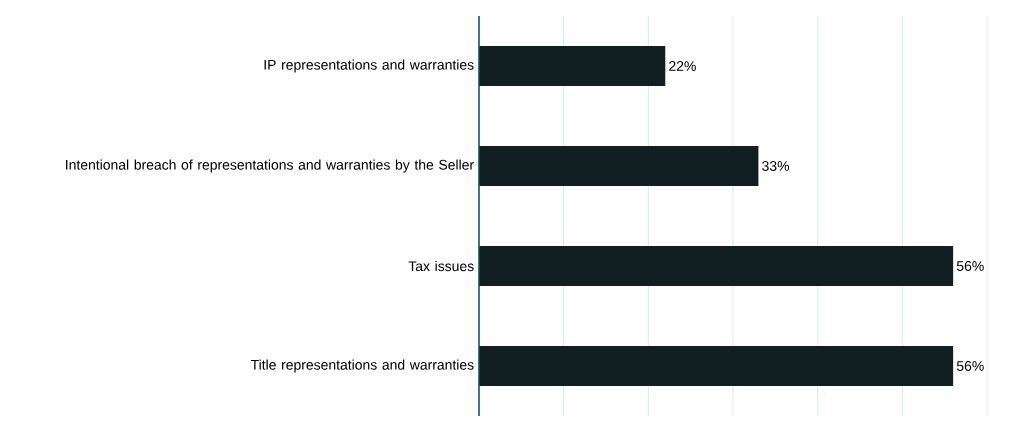 This screenshot has width=1030, height=426. What do you see at coordinates (362, 366) in the screenshot?
I see `y-tick-label: Title representations and warranties` at bounding box center [362, 366].